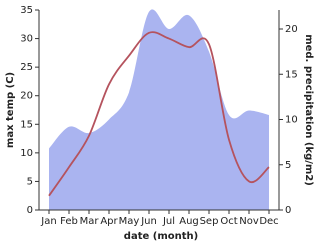 This screenshot has width=320, height=247. What do you see at coordinates (30, 181) in the screenshot?
I see `y-tick-label: 5` at bounding box center [30, 181].